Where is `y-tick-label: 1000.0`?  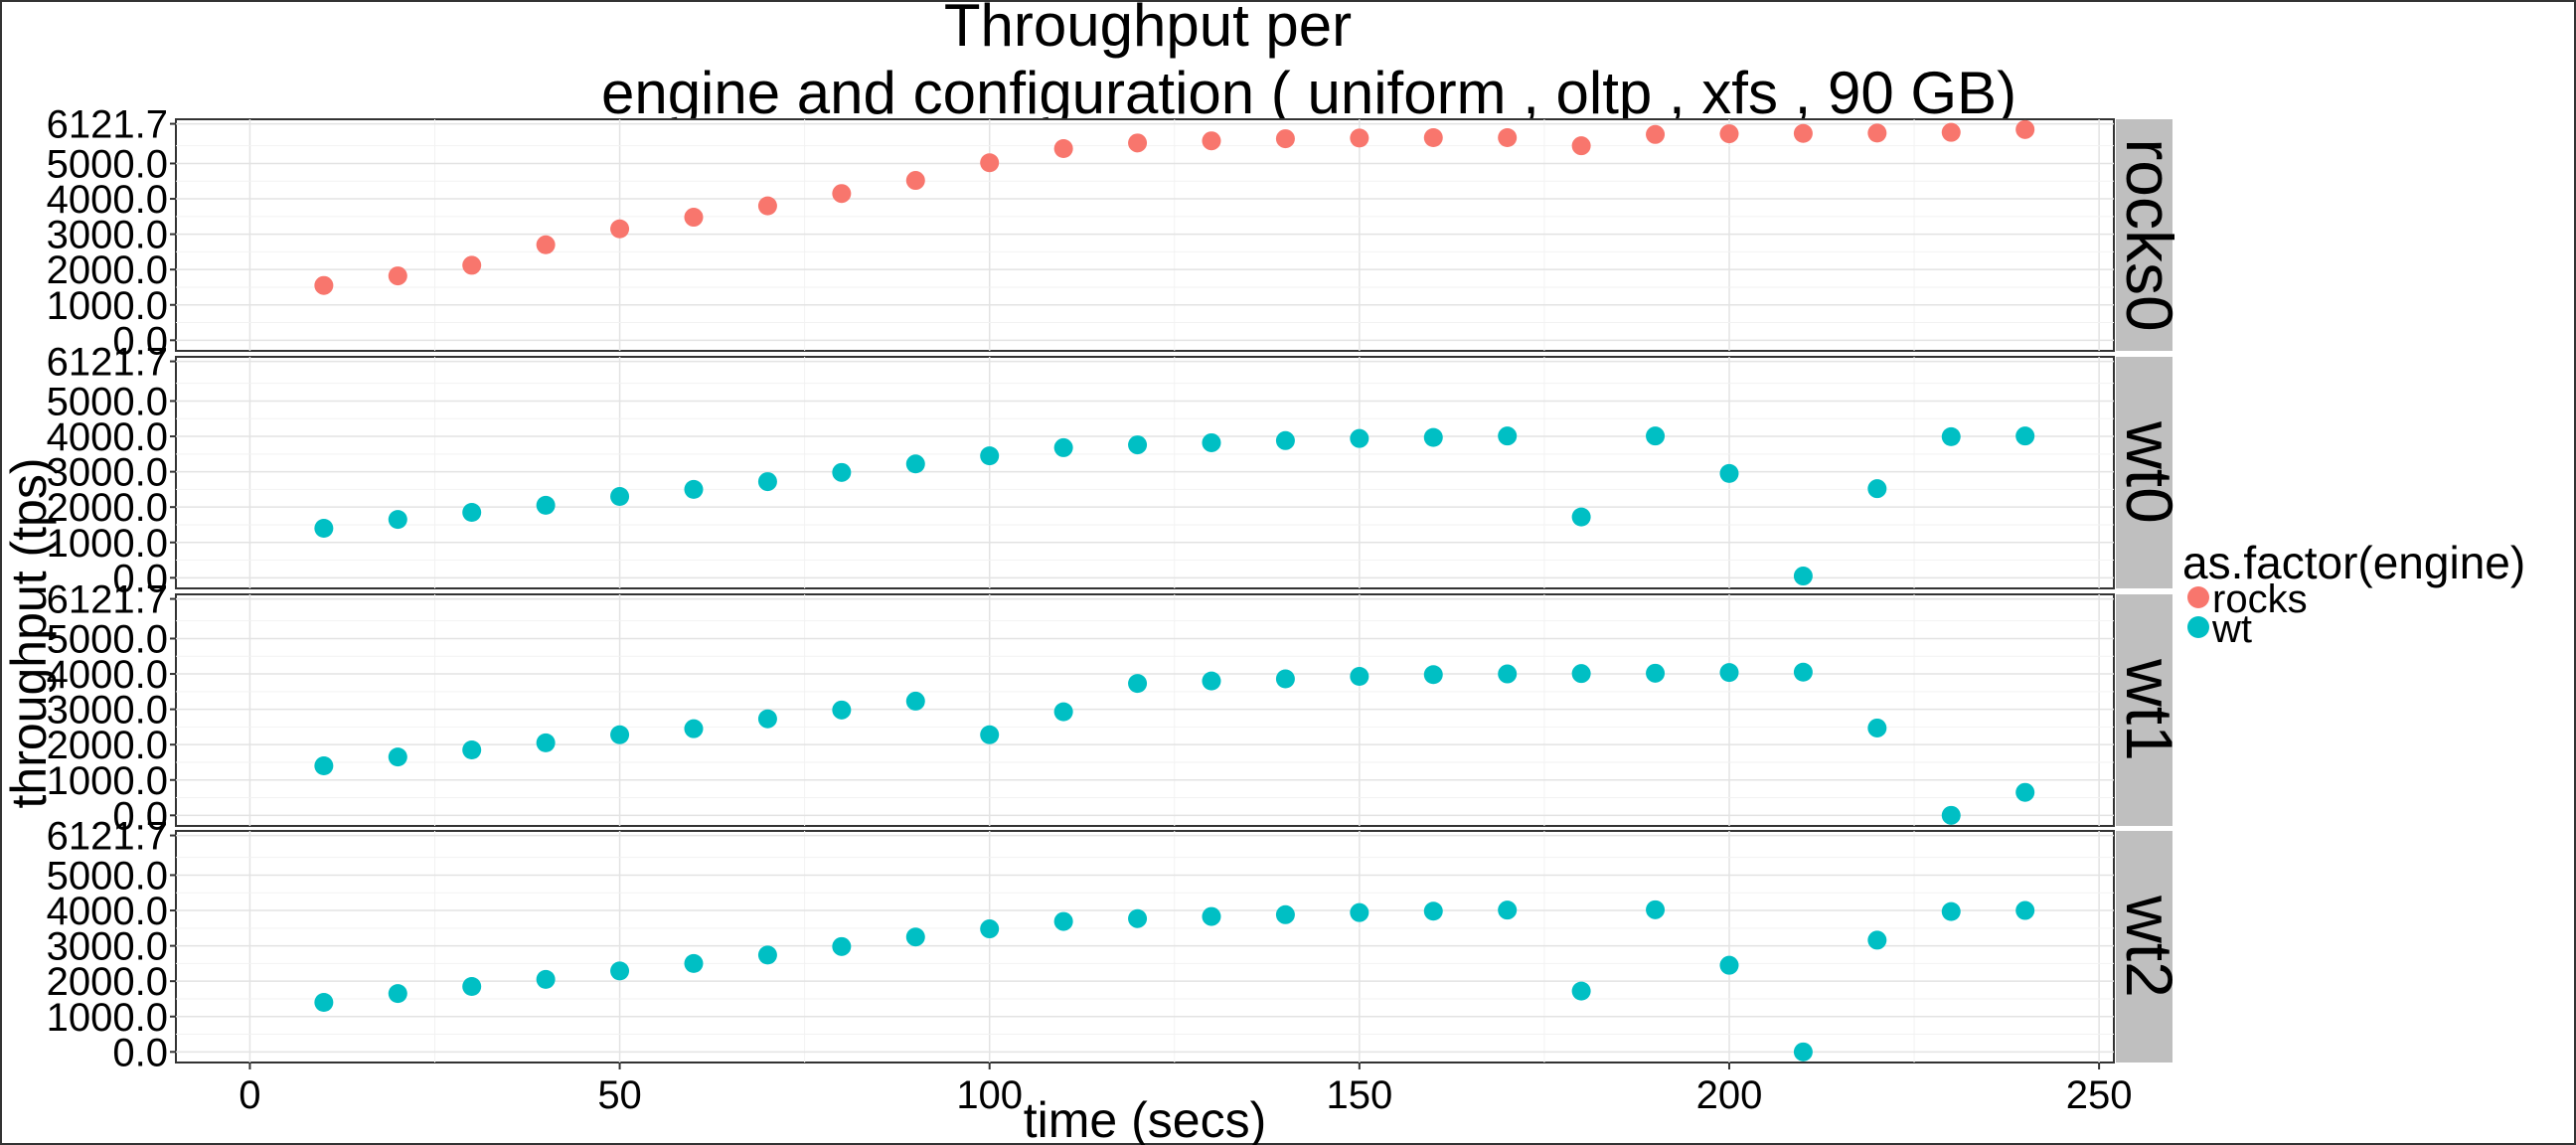 y-tick-label: 1000.0 is located at coordinates (107, 781).